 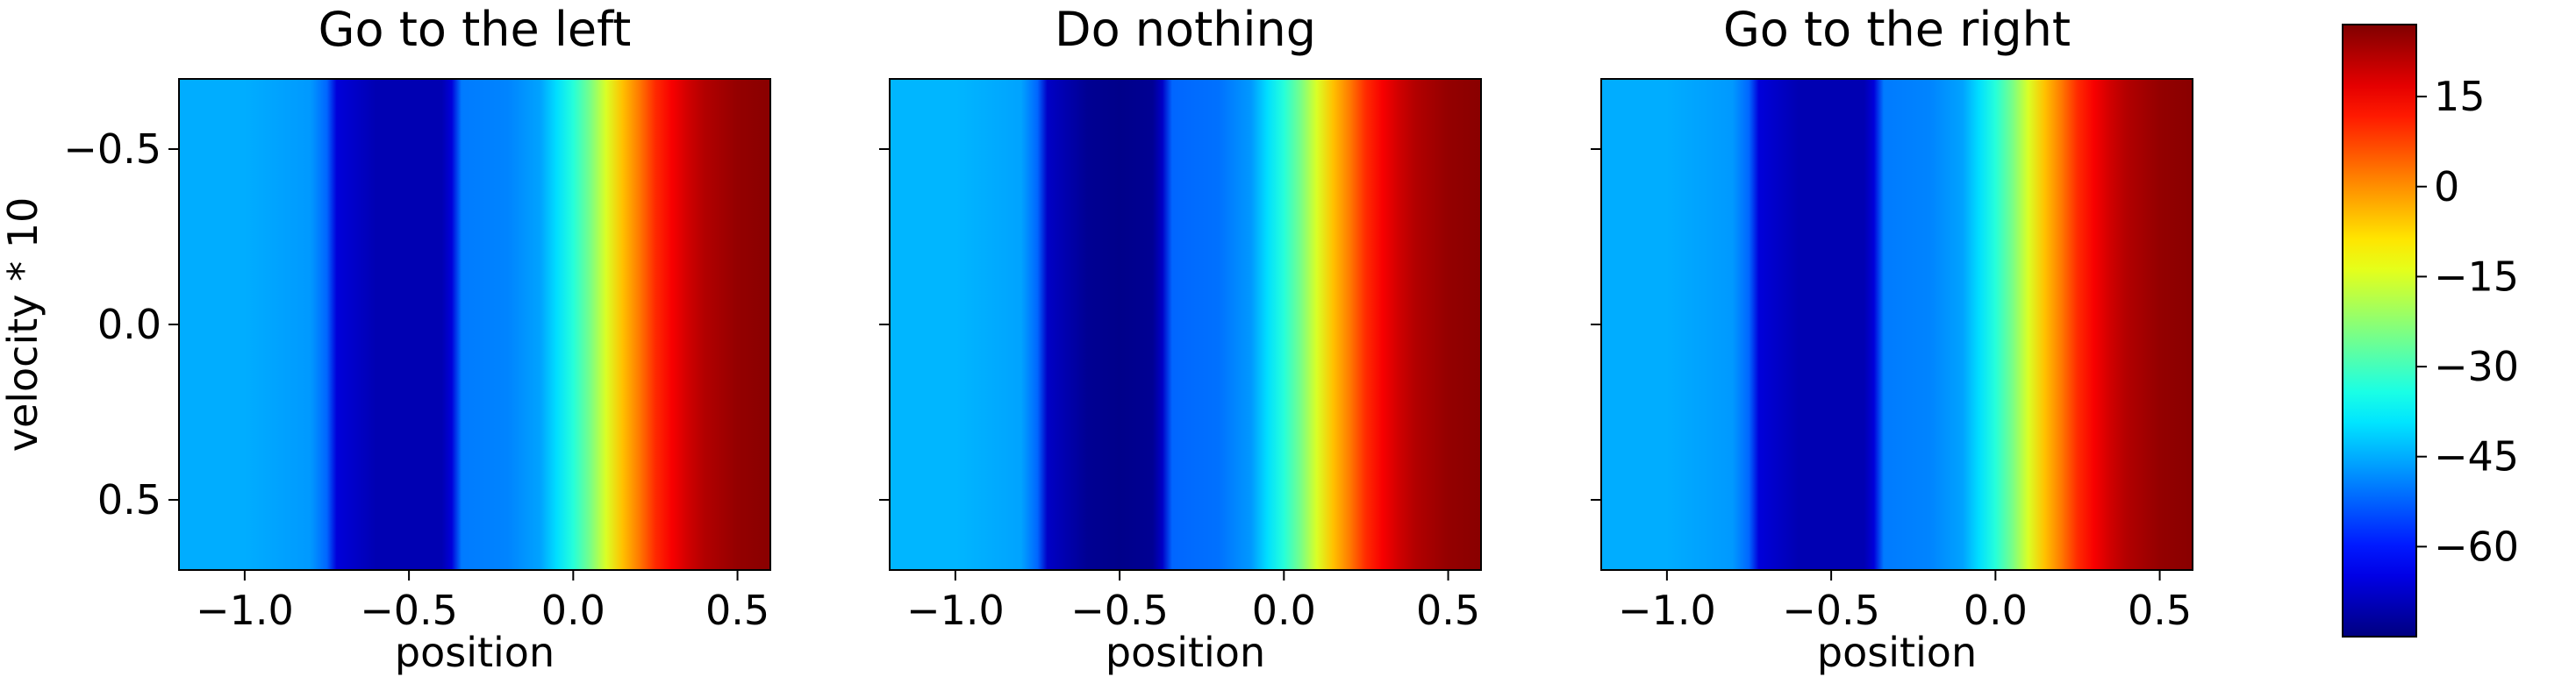 What do you see at coordinates (2460, 96) in the screenshot?
I see `colorbar-tick-label: 15` at bounding box center [2460, 96].